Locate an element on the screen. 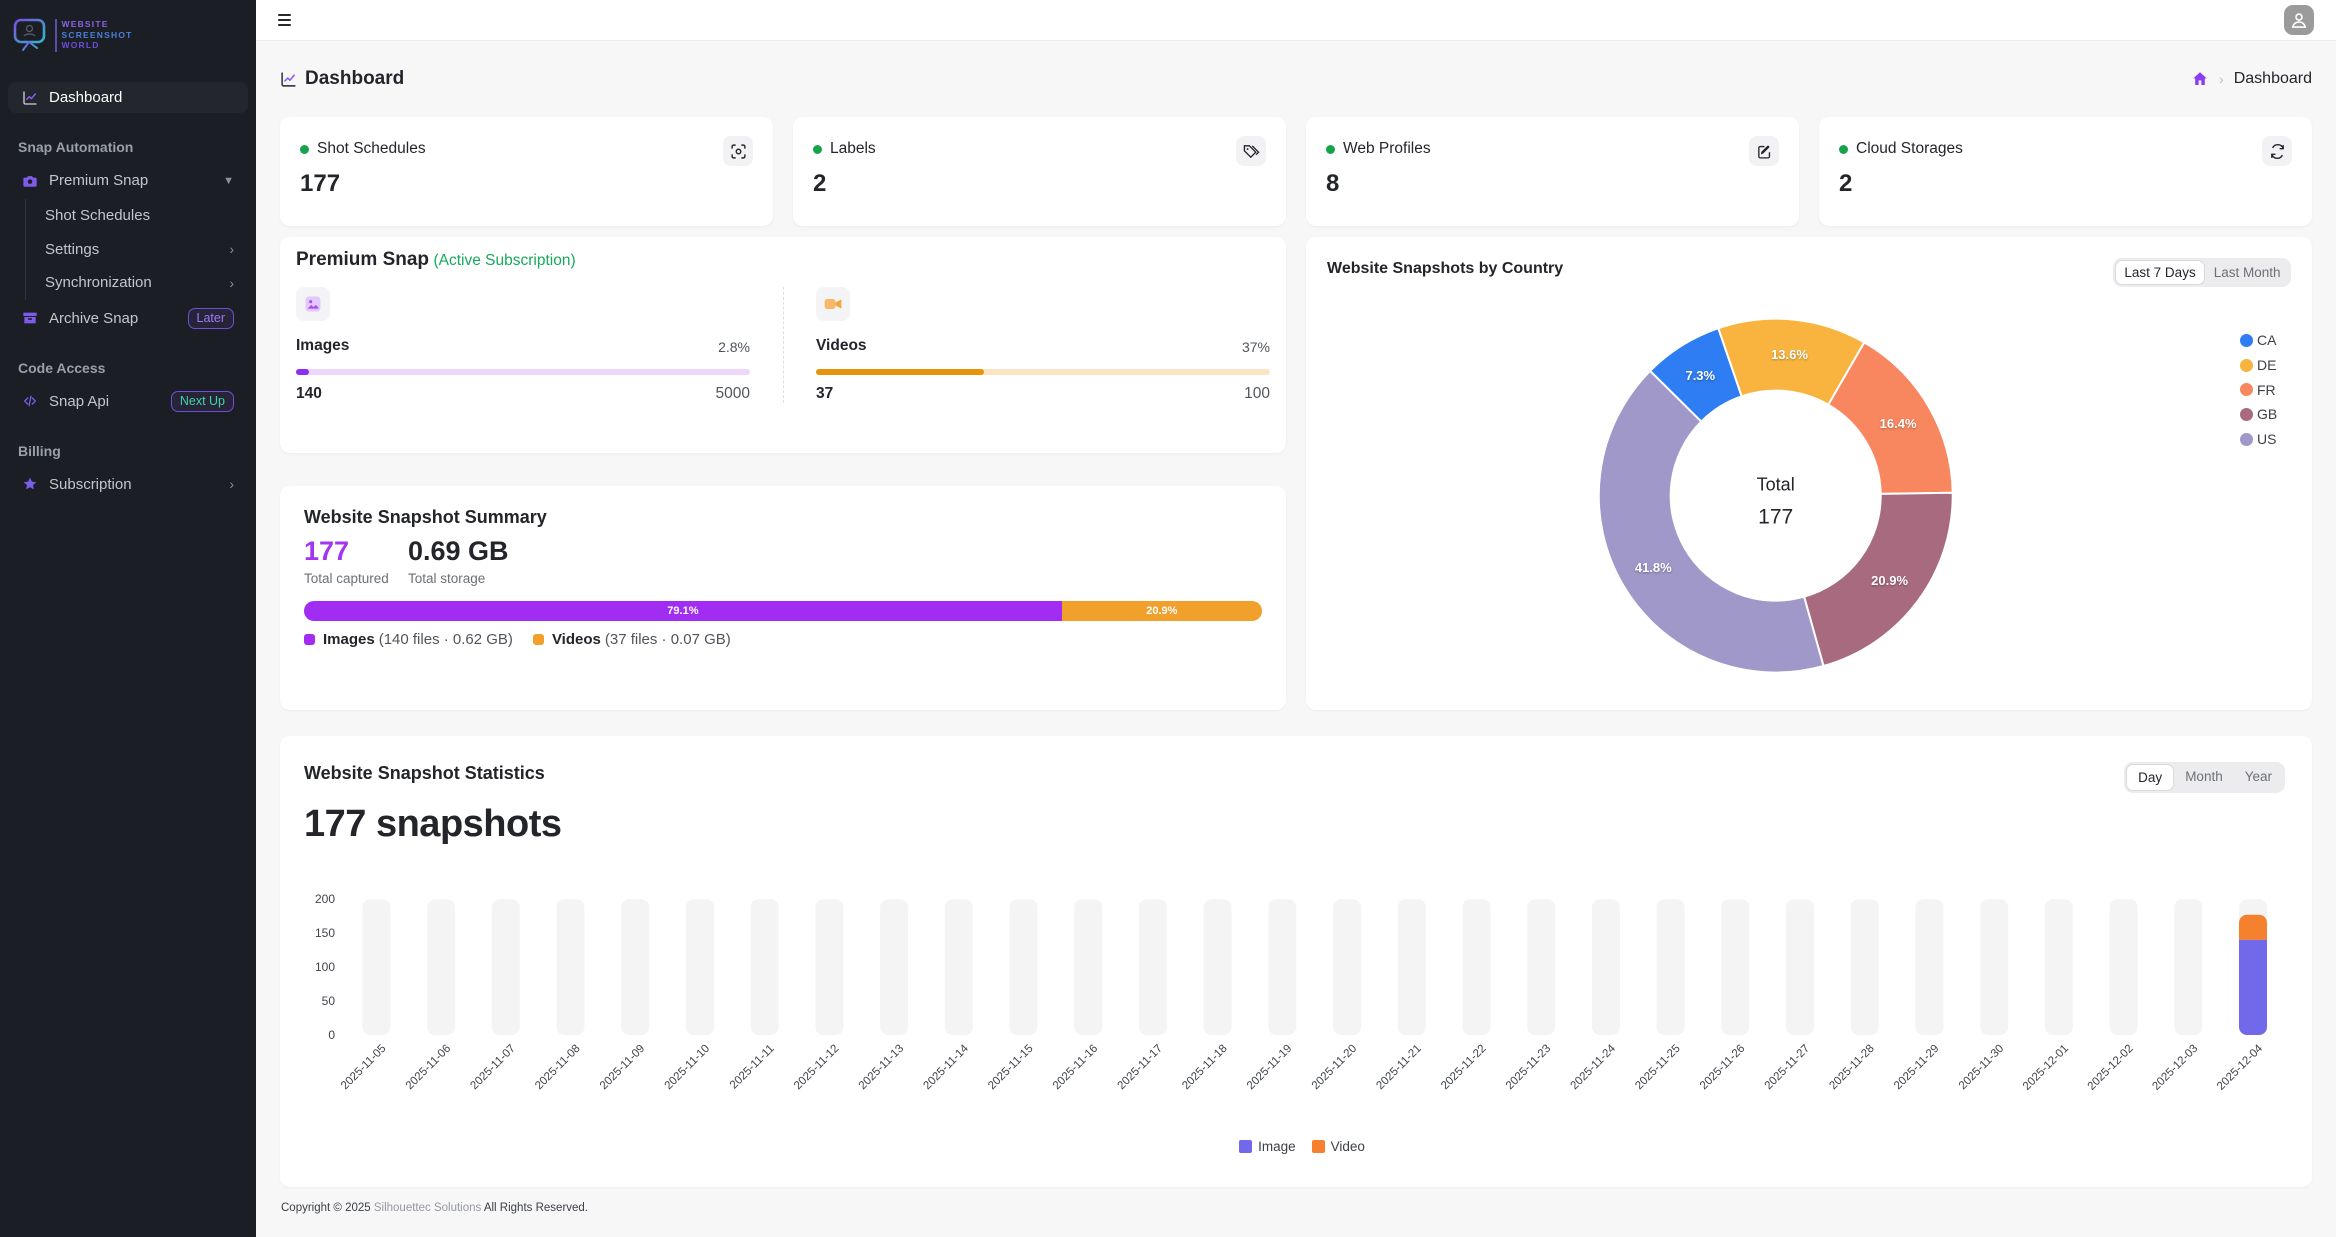 This screenshot has height=1237, width=2336. svg-text: 2025-11-08 is located at coordinates (557, 1067).